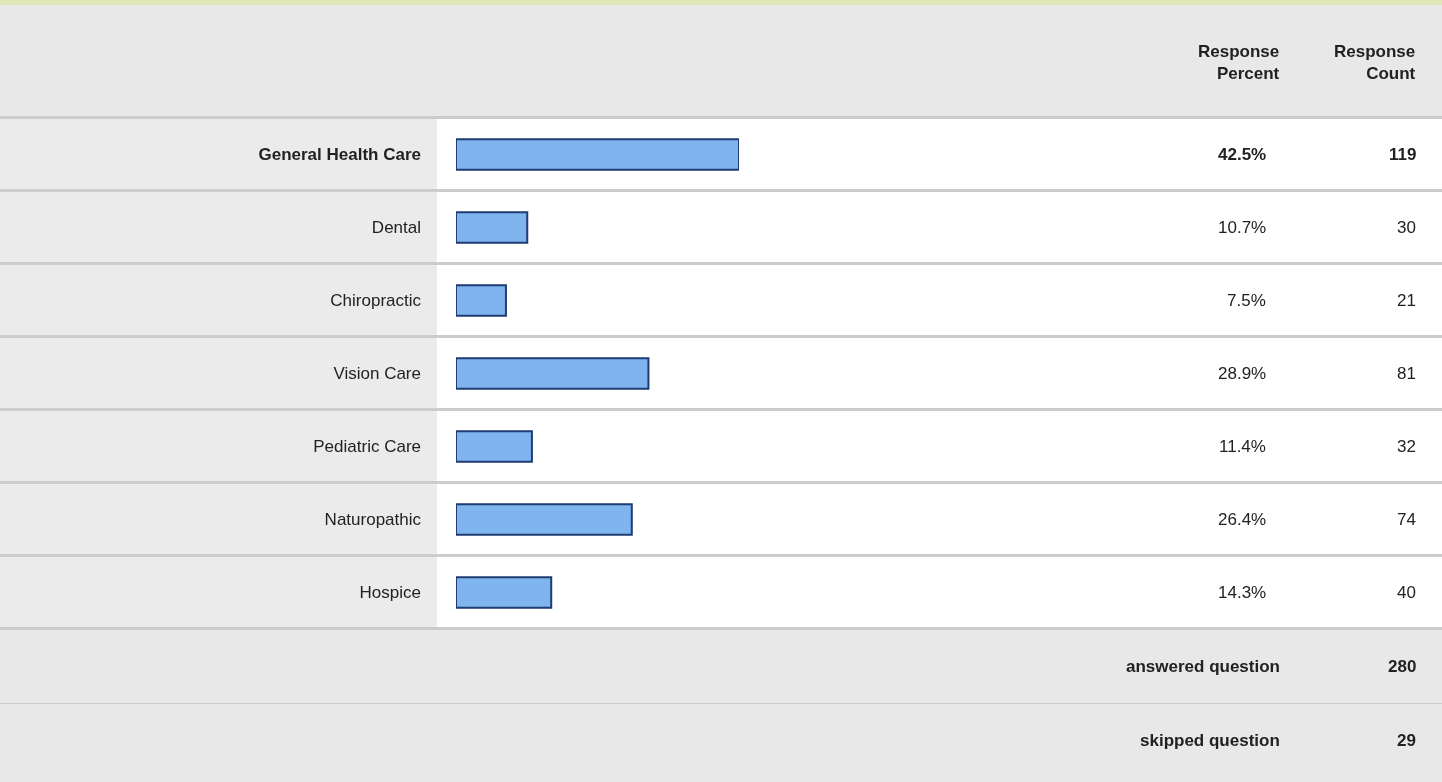 The height and width of the screenshot is (782, 1442). What do you see at coordinates (1402, 666) in the screenshot?
I see `text: 280` at bounding box center [1402, 666].